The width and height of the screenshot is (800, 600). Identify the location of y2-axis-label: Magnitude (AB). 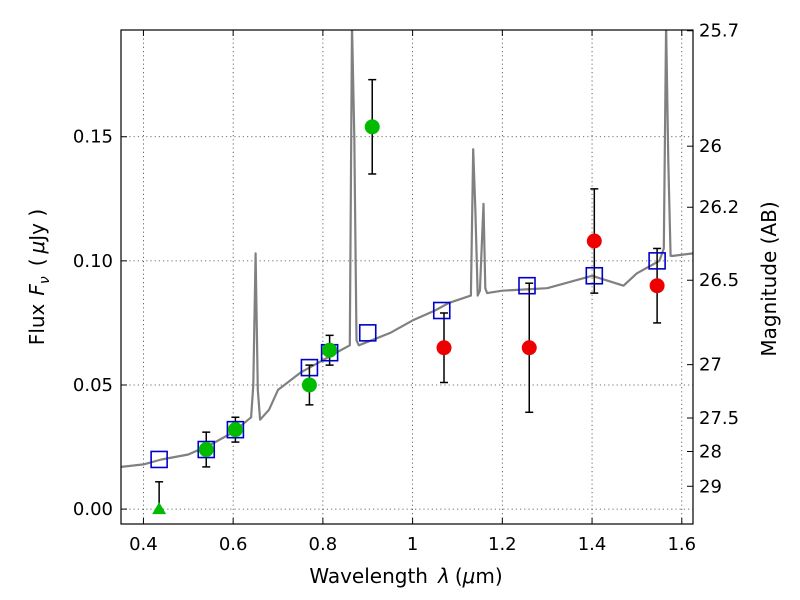
(769, 278).